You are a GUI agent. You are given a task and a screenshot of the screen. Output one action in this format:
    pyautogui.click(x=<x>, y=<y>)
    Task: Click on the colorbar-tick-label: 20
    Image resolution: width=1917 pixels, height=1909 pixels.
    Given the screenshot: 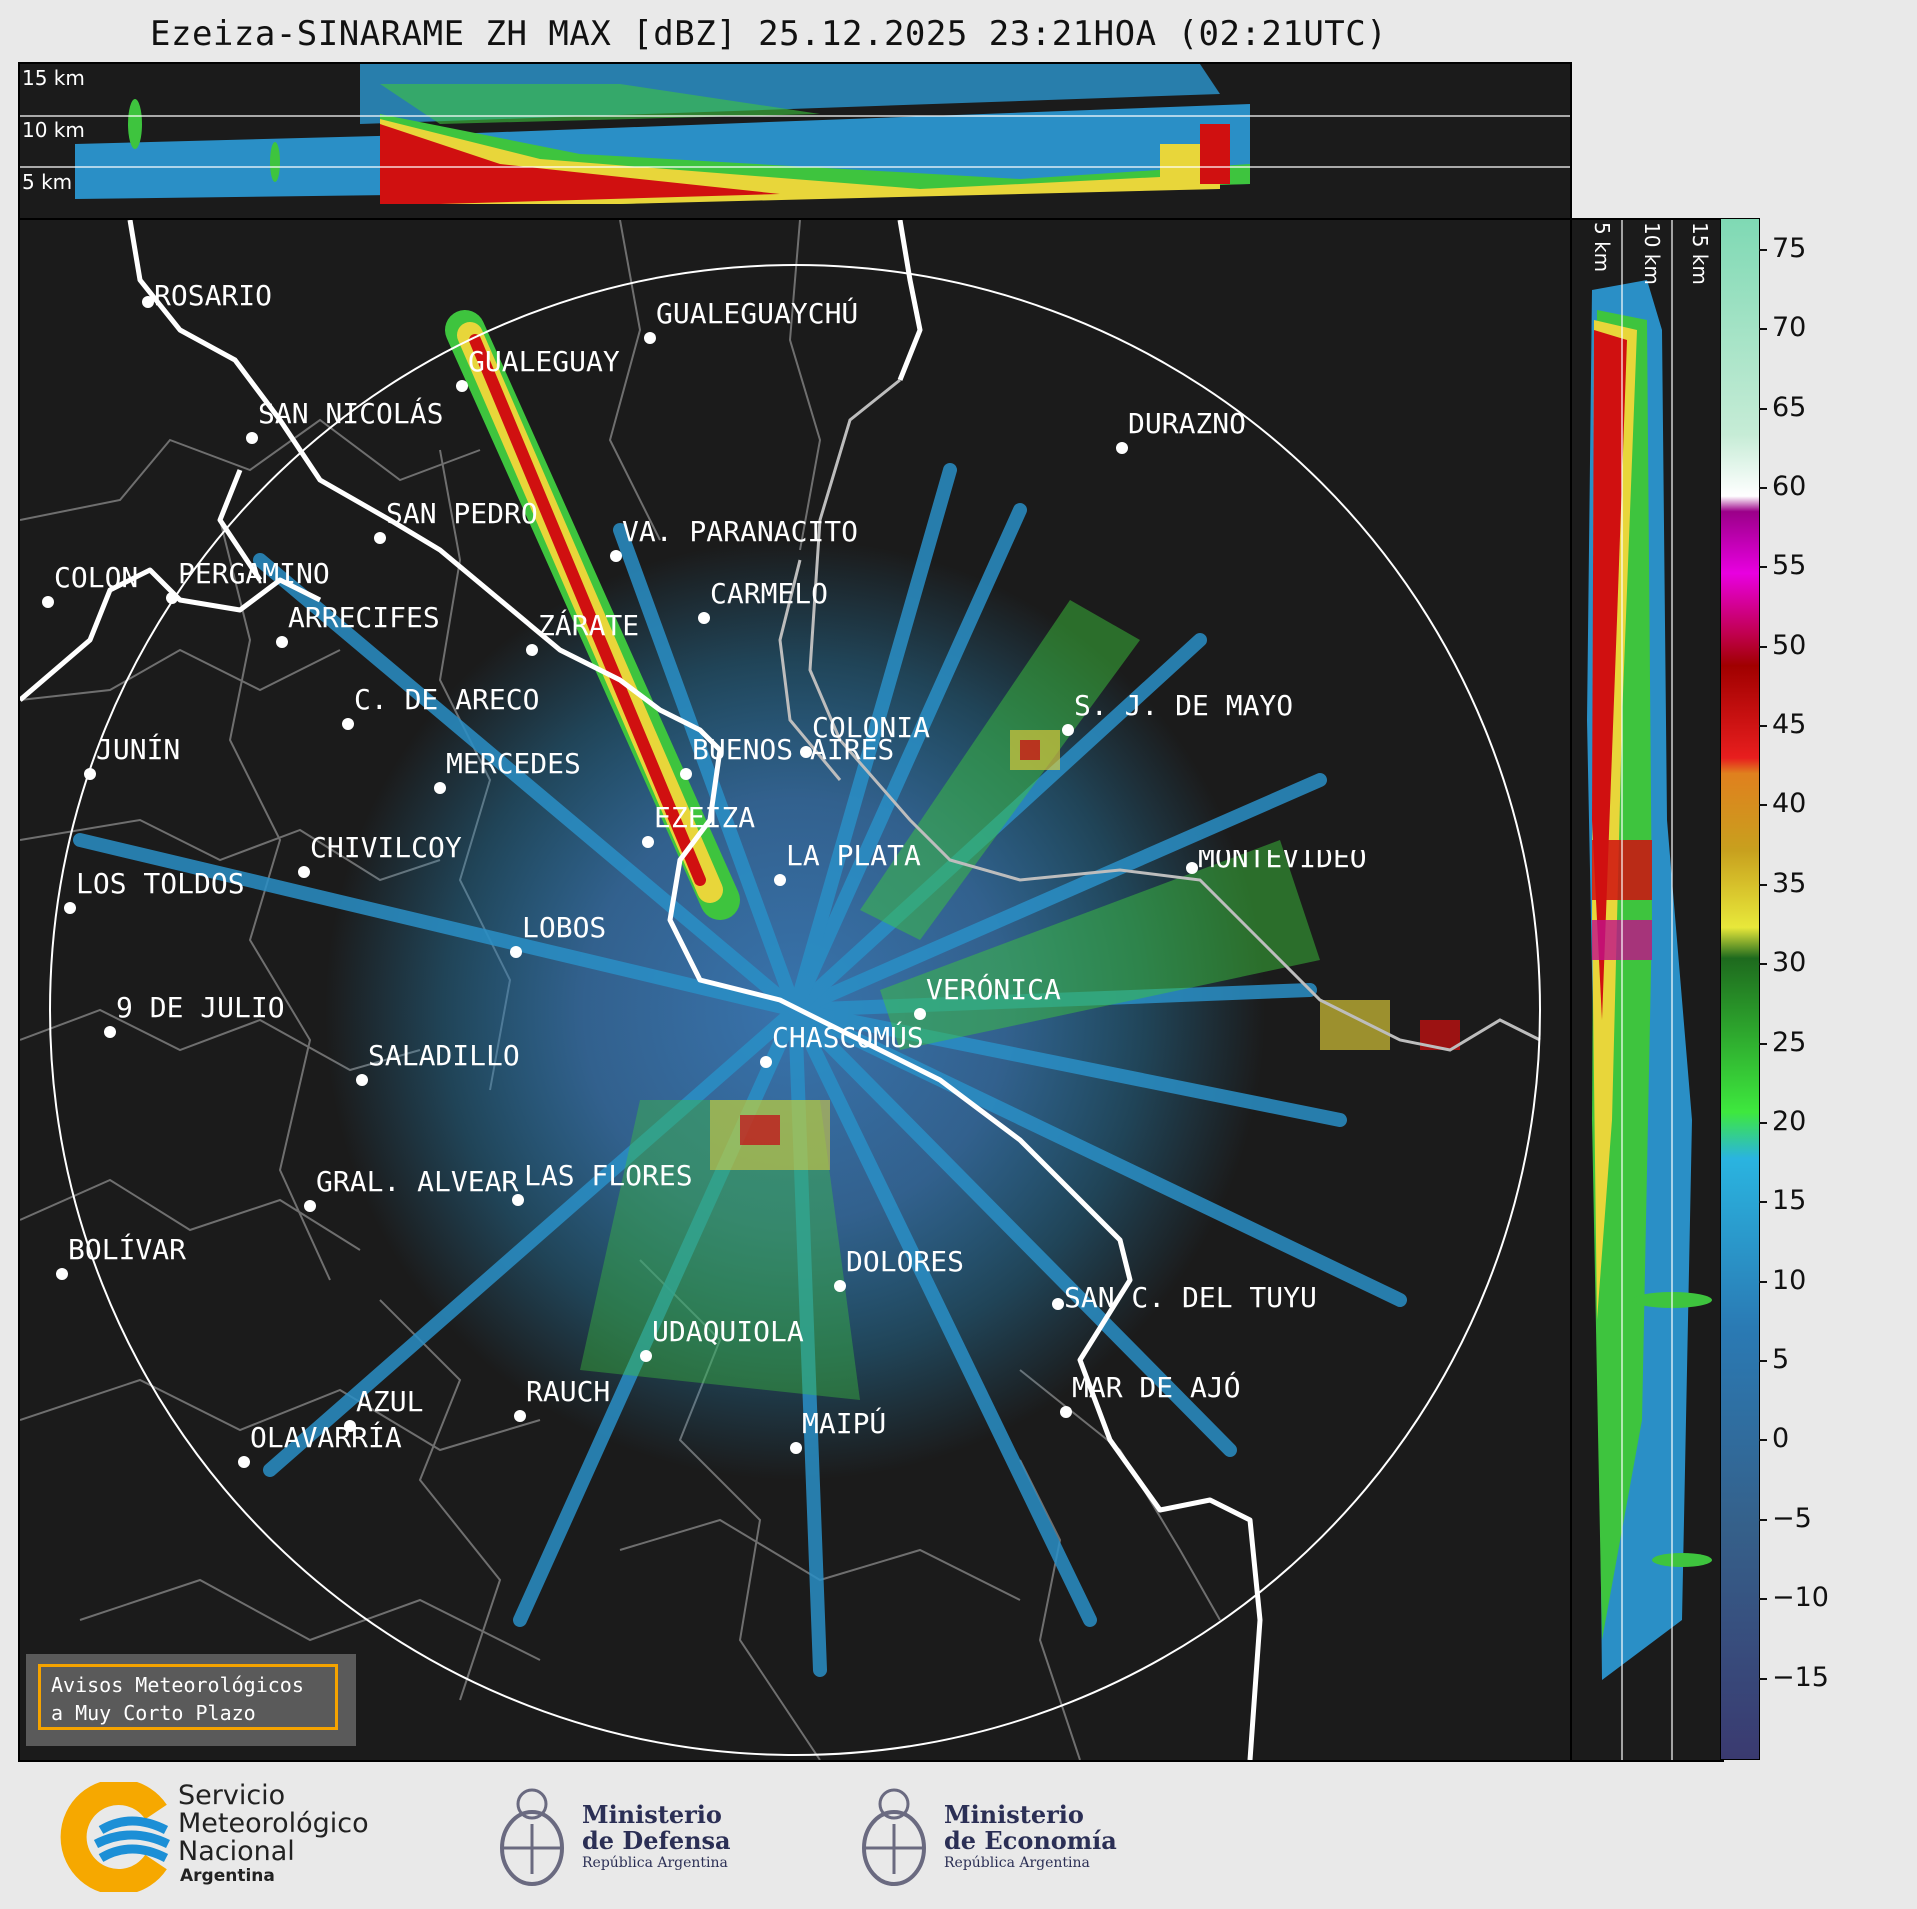 What is the action you would take?
    pyautogui.click(x=1789, y=1121)
    